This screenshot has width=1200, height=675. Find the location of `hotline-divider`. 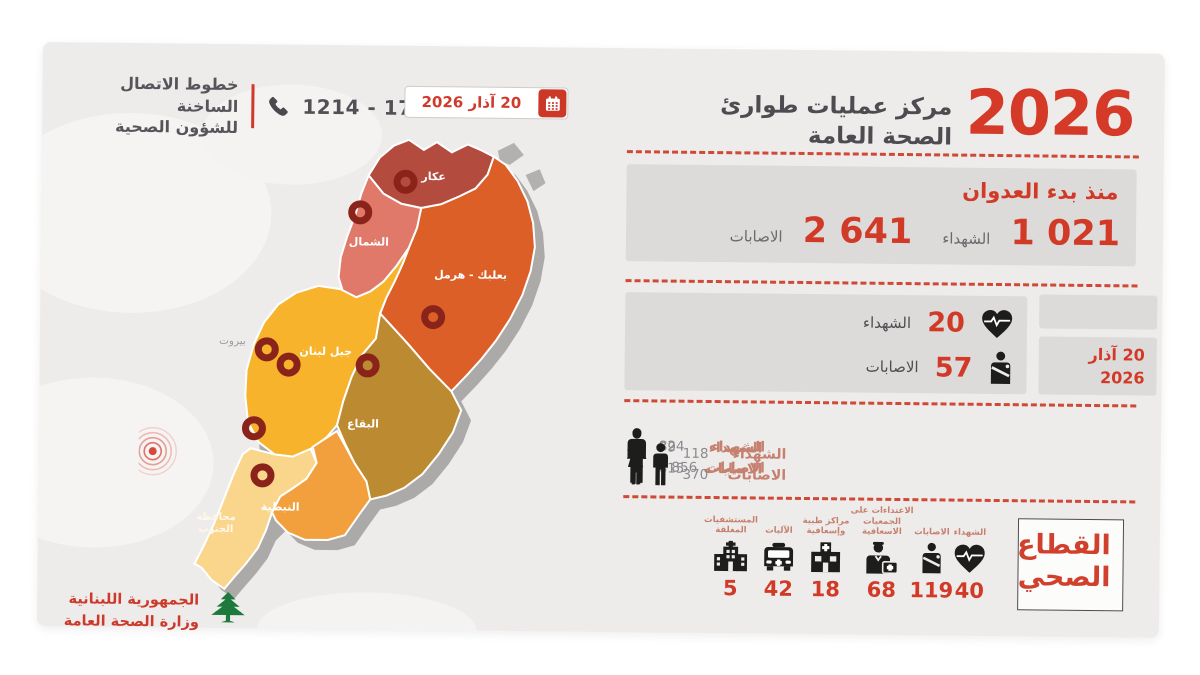

hotline-divider is located at coordinates (253, 106).